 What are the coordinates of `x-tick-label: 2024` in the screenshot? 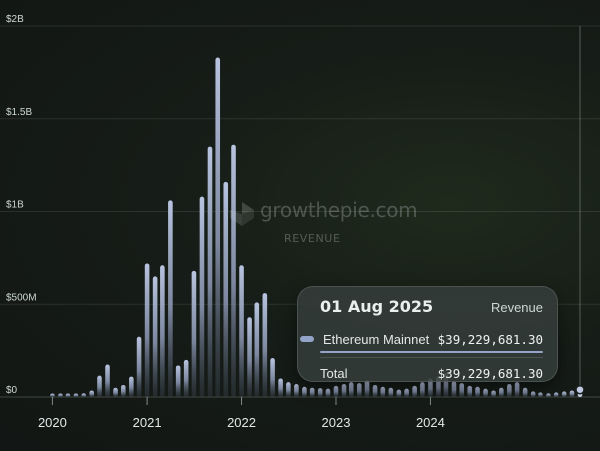 It's located at (430, 422).